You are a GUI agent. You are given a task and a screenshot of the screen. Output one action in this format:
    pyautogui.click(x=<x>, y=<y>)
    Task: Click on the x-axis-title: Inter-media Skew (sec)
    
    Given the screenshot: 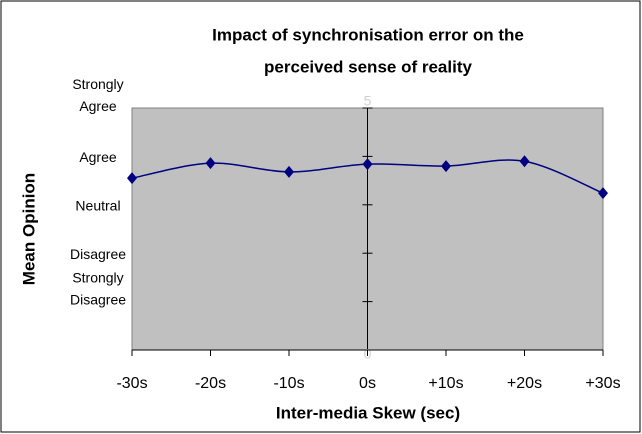 What is the action you would take?
    pyautogui.click(x=368, y=412)
    